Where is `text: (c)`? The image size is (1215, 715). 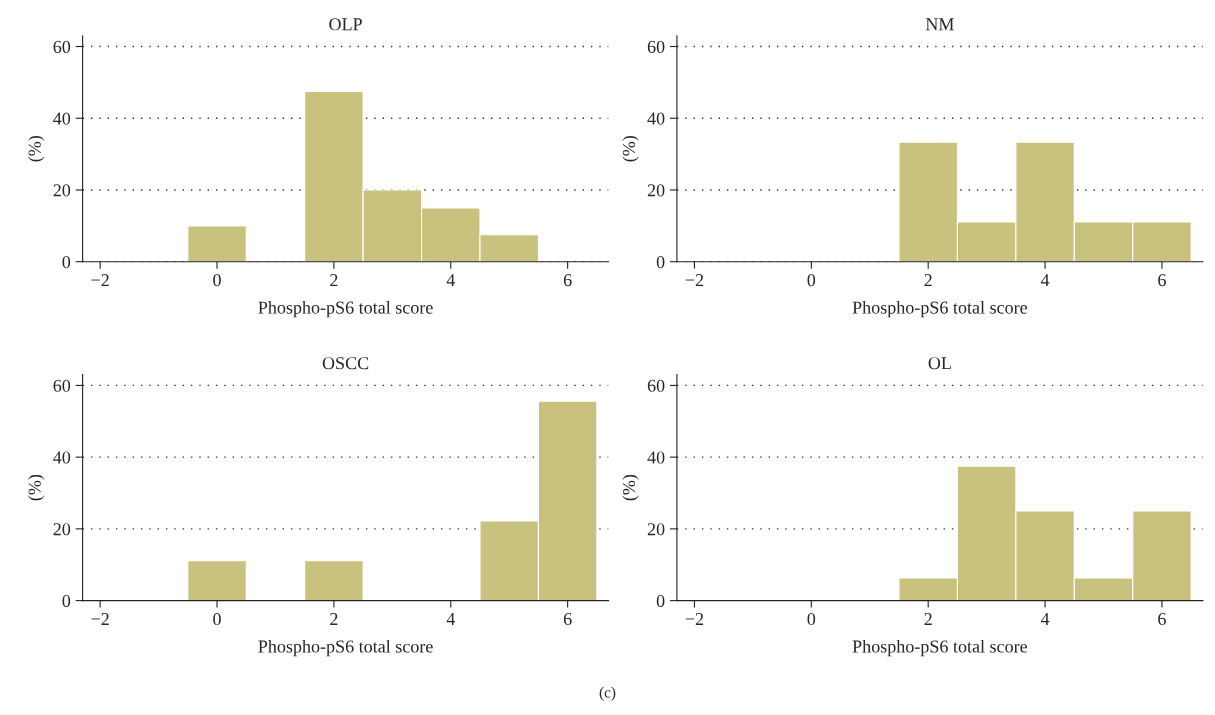
text: (c) is located at coordinates (607, 693).